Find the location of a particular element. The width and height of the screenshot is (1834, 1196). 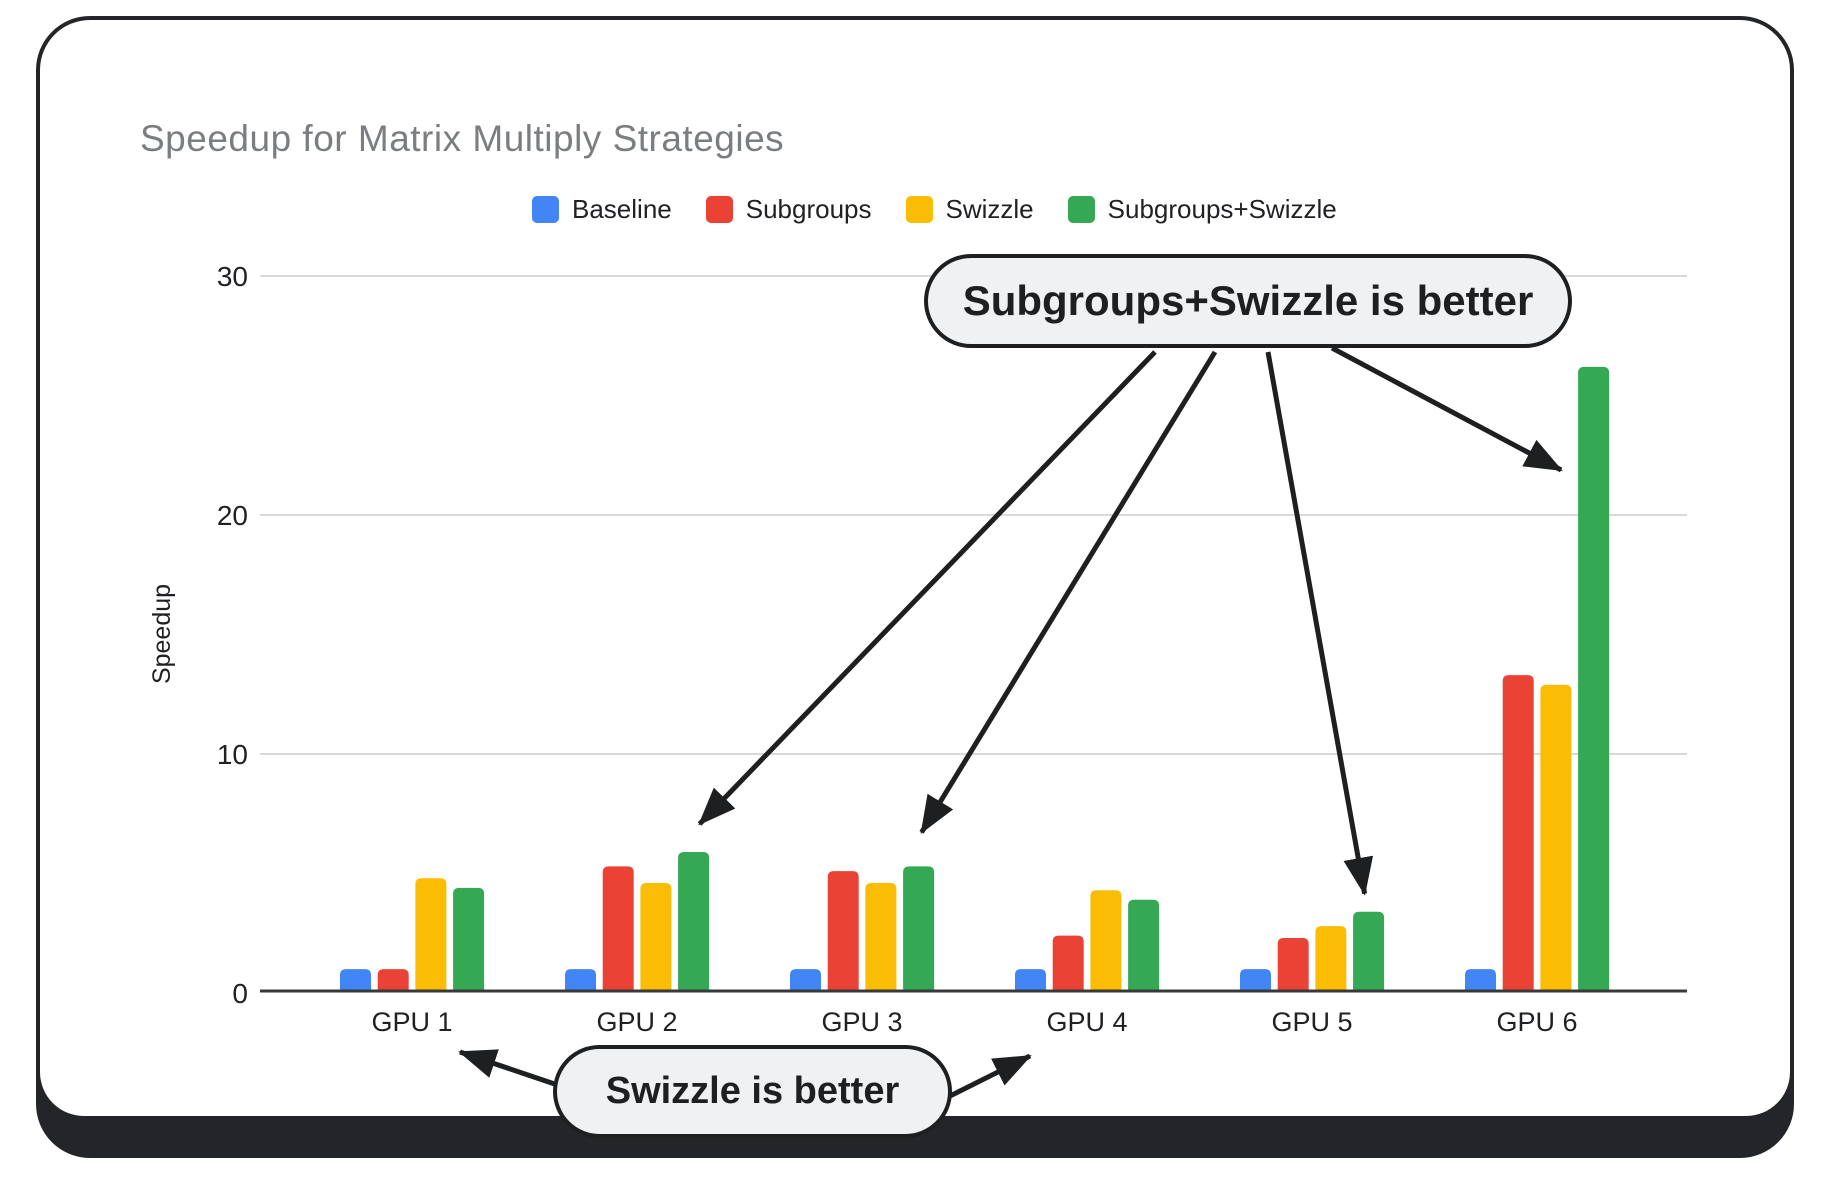

legend-item: Swizzle is located at coordinates (969, 209).